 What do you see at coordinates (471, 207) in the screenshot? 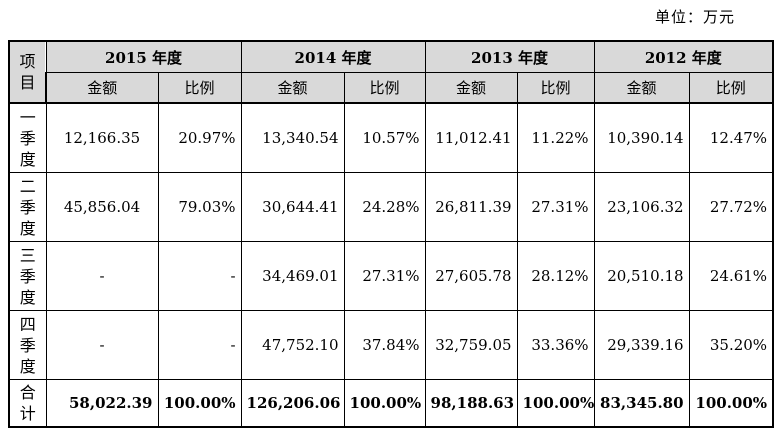
I see `amount-cell: 26,811.39` at bounding box center [471, 207].